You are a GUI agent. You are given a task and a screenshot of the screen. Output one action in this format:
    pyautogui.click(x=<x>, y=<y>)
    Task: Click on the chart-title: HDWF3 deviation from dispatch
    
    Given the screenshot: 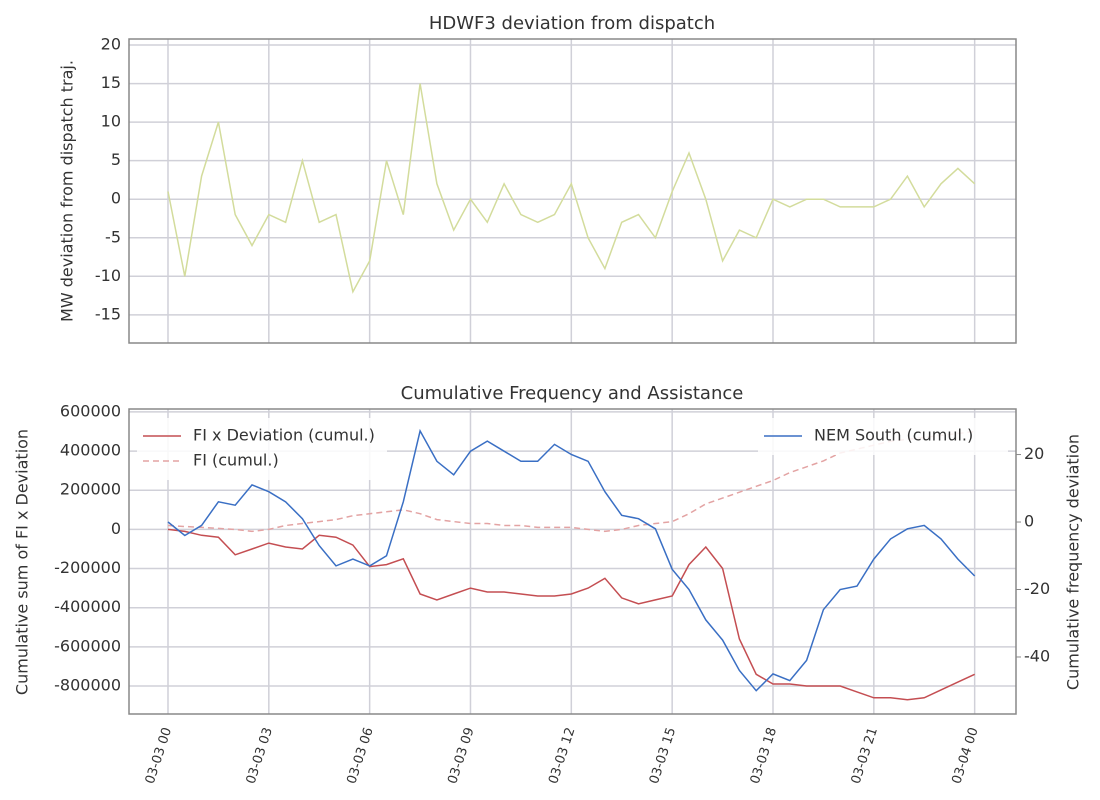 What is the action you would take?
    pyautogui.click(x=572, y=23)
    